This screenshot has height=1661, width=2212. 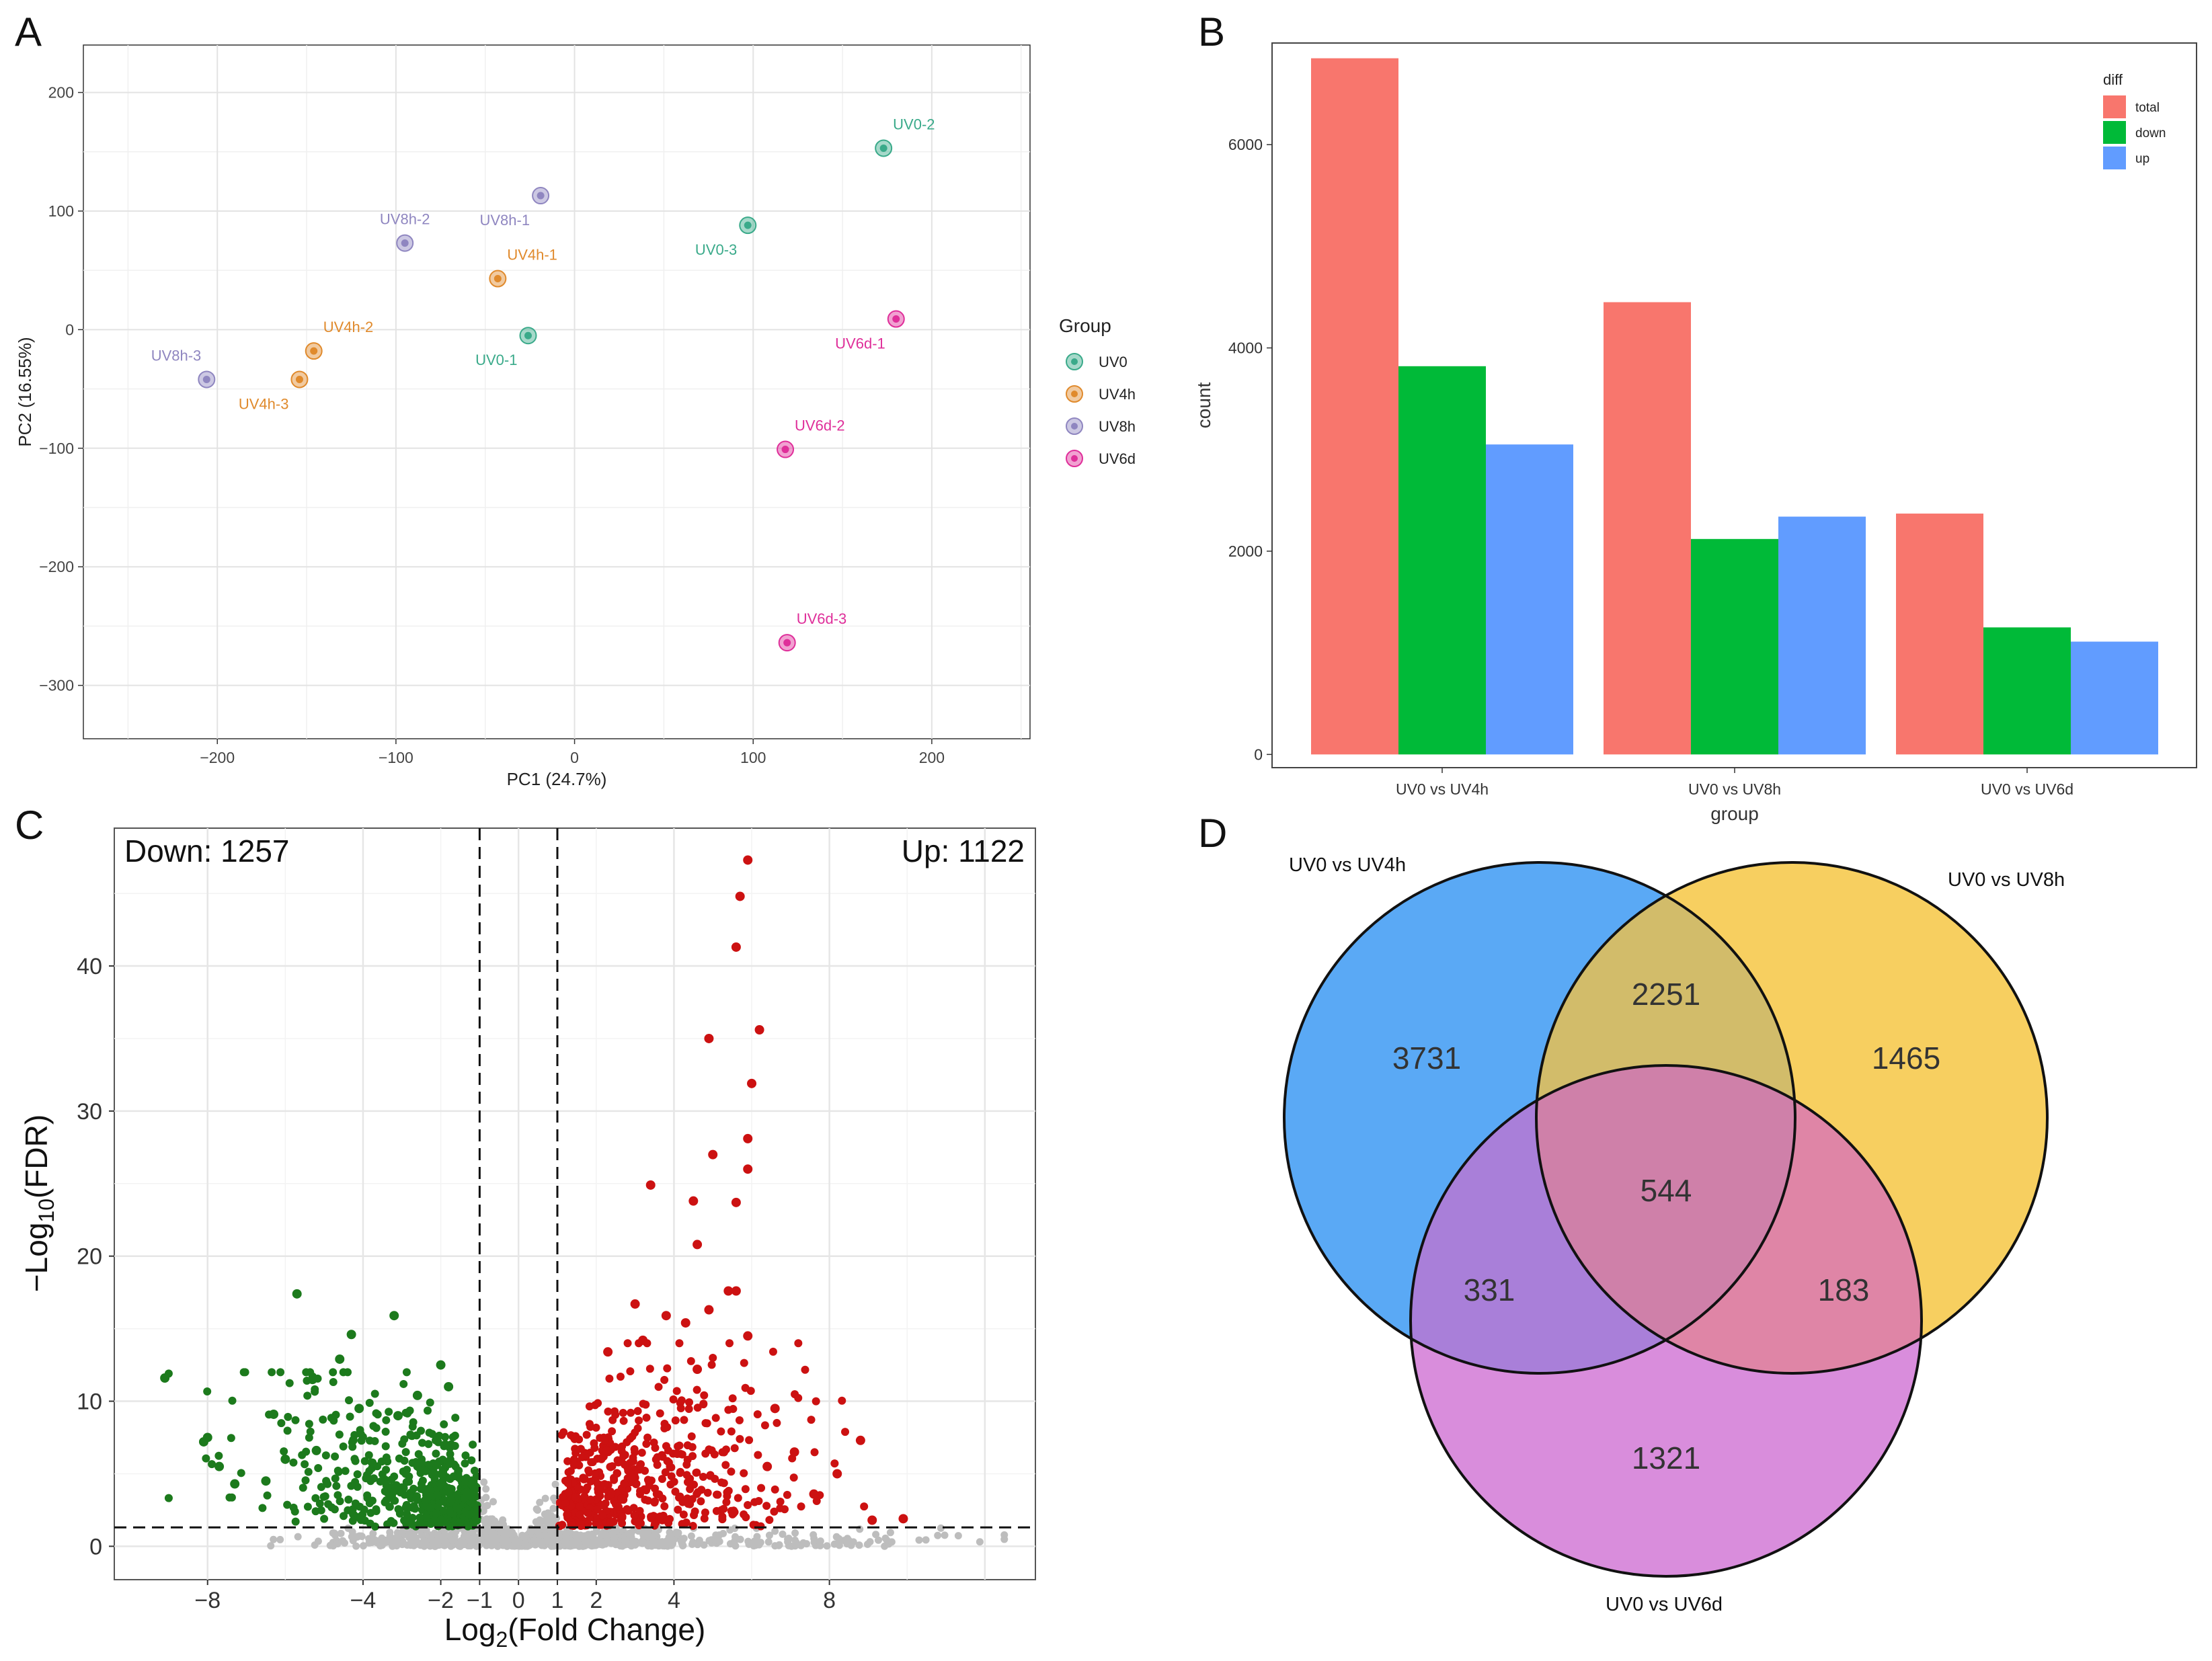 I want to click on venn-outline-uv4h, so click(x=1539, y=1118).